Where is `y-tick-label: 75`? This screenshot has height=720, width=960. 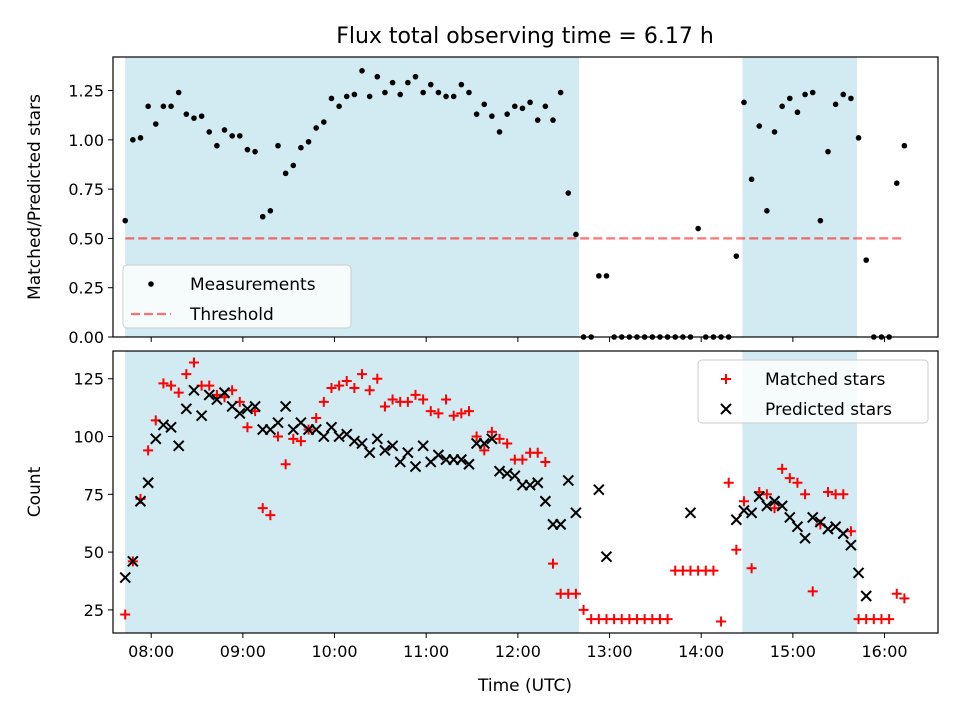
y-tick-label: 75 is located at coordinates (94, 494).